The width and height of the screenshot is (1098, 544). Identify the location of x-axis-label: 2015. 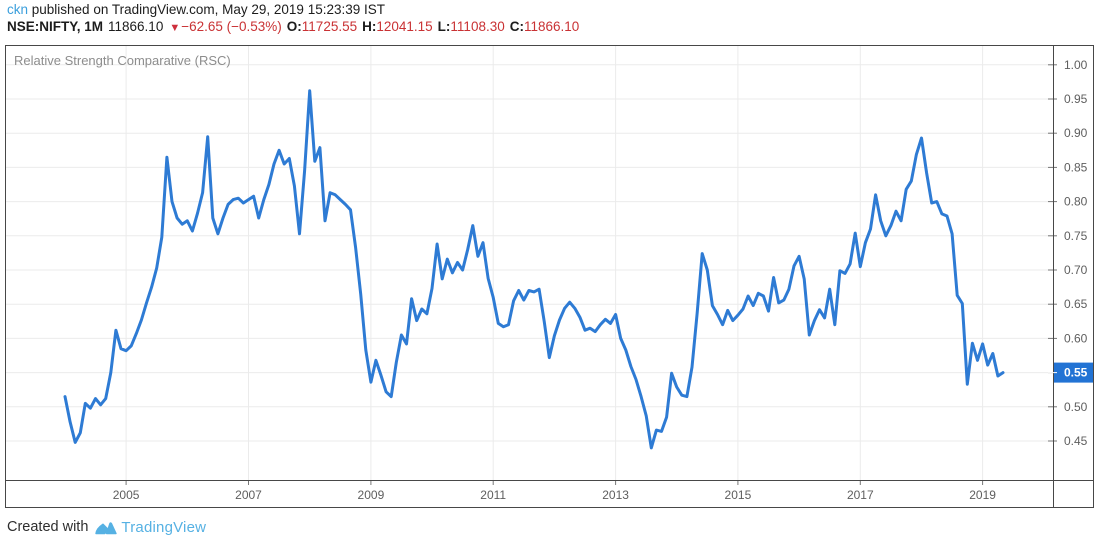
(738, 495).